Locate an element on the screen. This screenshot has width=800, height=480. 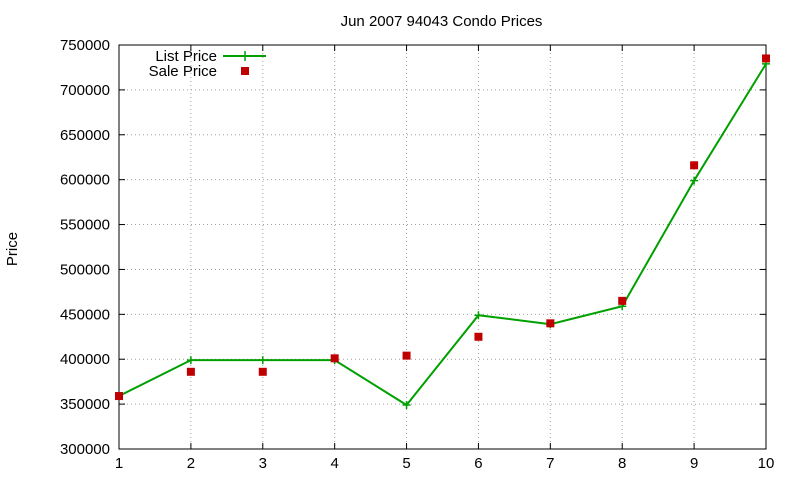
y-axis-label: Price is located at coordinates (12, 249).